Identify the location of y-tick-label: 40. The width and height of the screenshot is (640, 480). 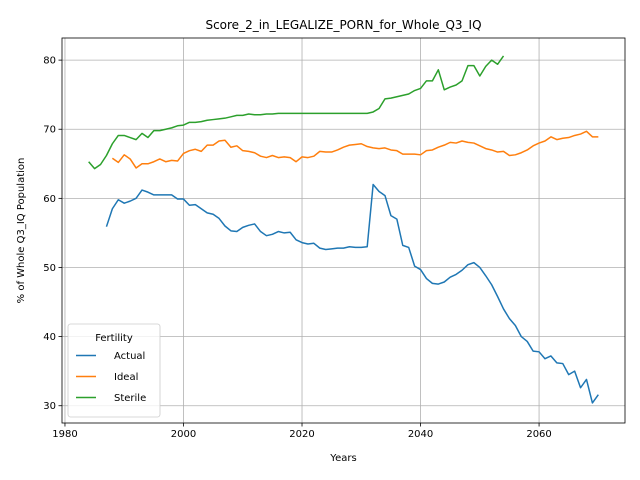
(49, 337).